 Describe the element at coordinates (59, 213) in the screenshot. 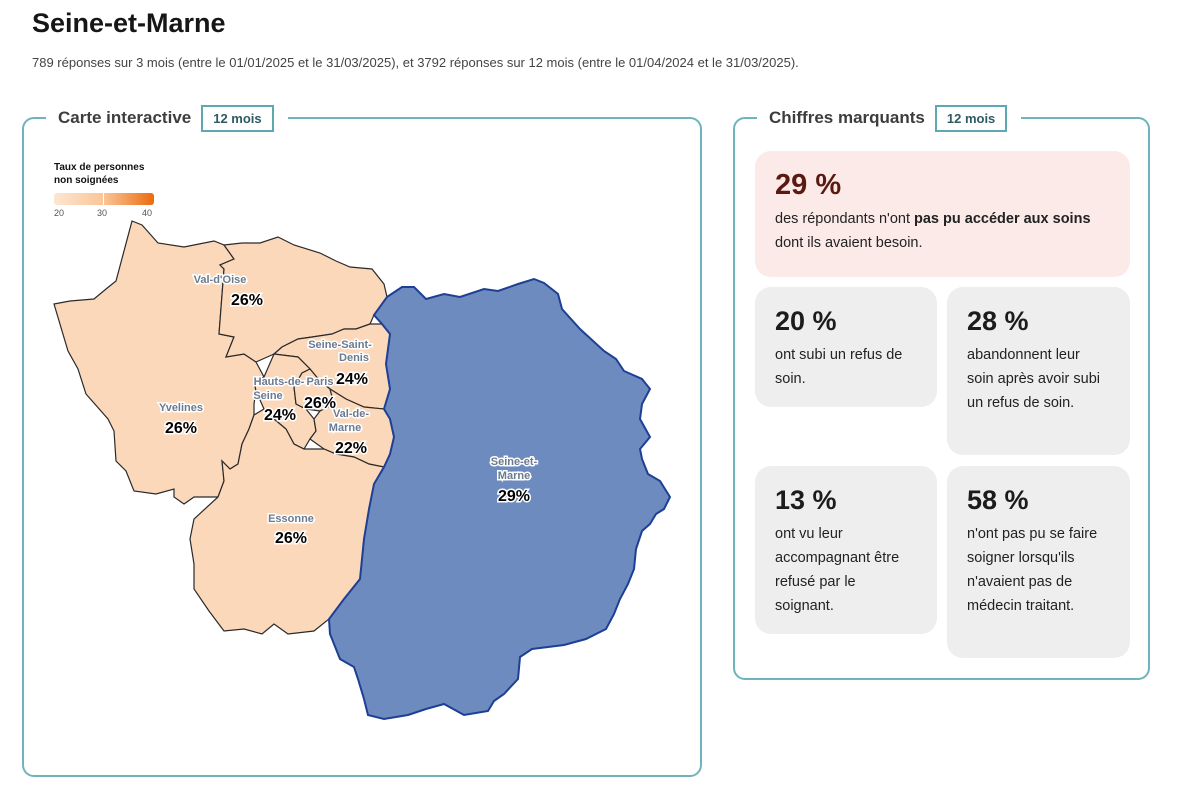

I see `legend-tick-20: 20` at that location.